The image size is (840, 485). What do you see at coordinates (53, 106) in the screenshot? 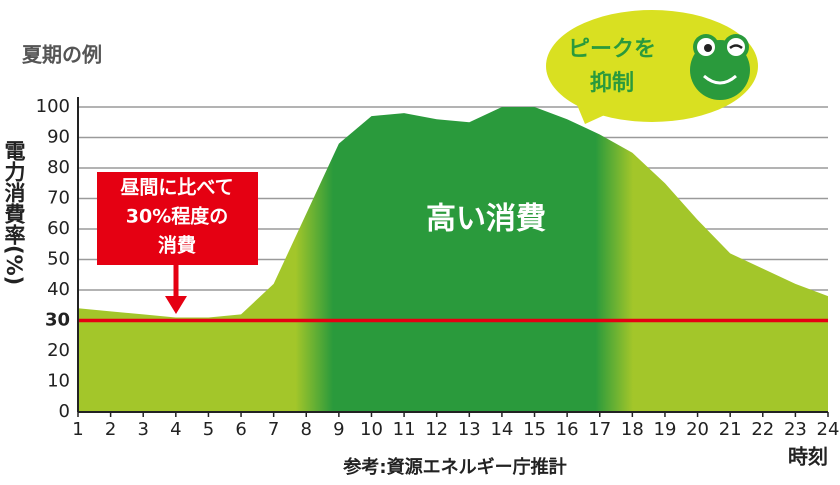
I see `y-tick-label: 100` at bounding box center [53, 106].